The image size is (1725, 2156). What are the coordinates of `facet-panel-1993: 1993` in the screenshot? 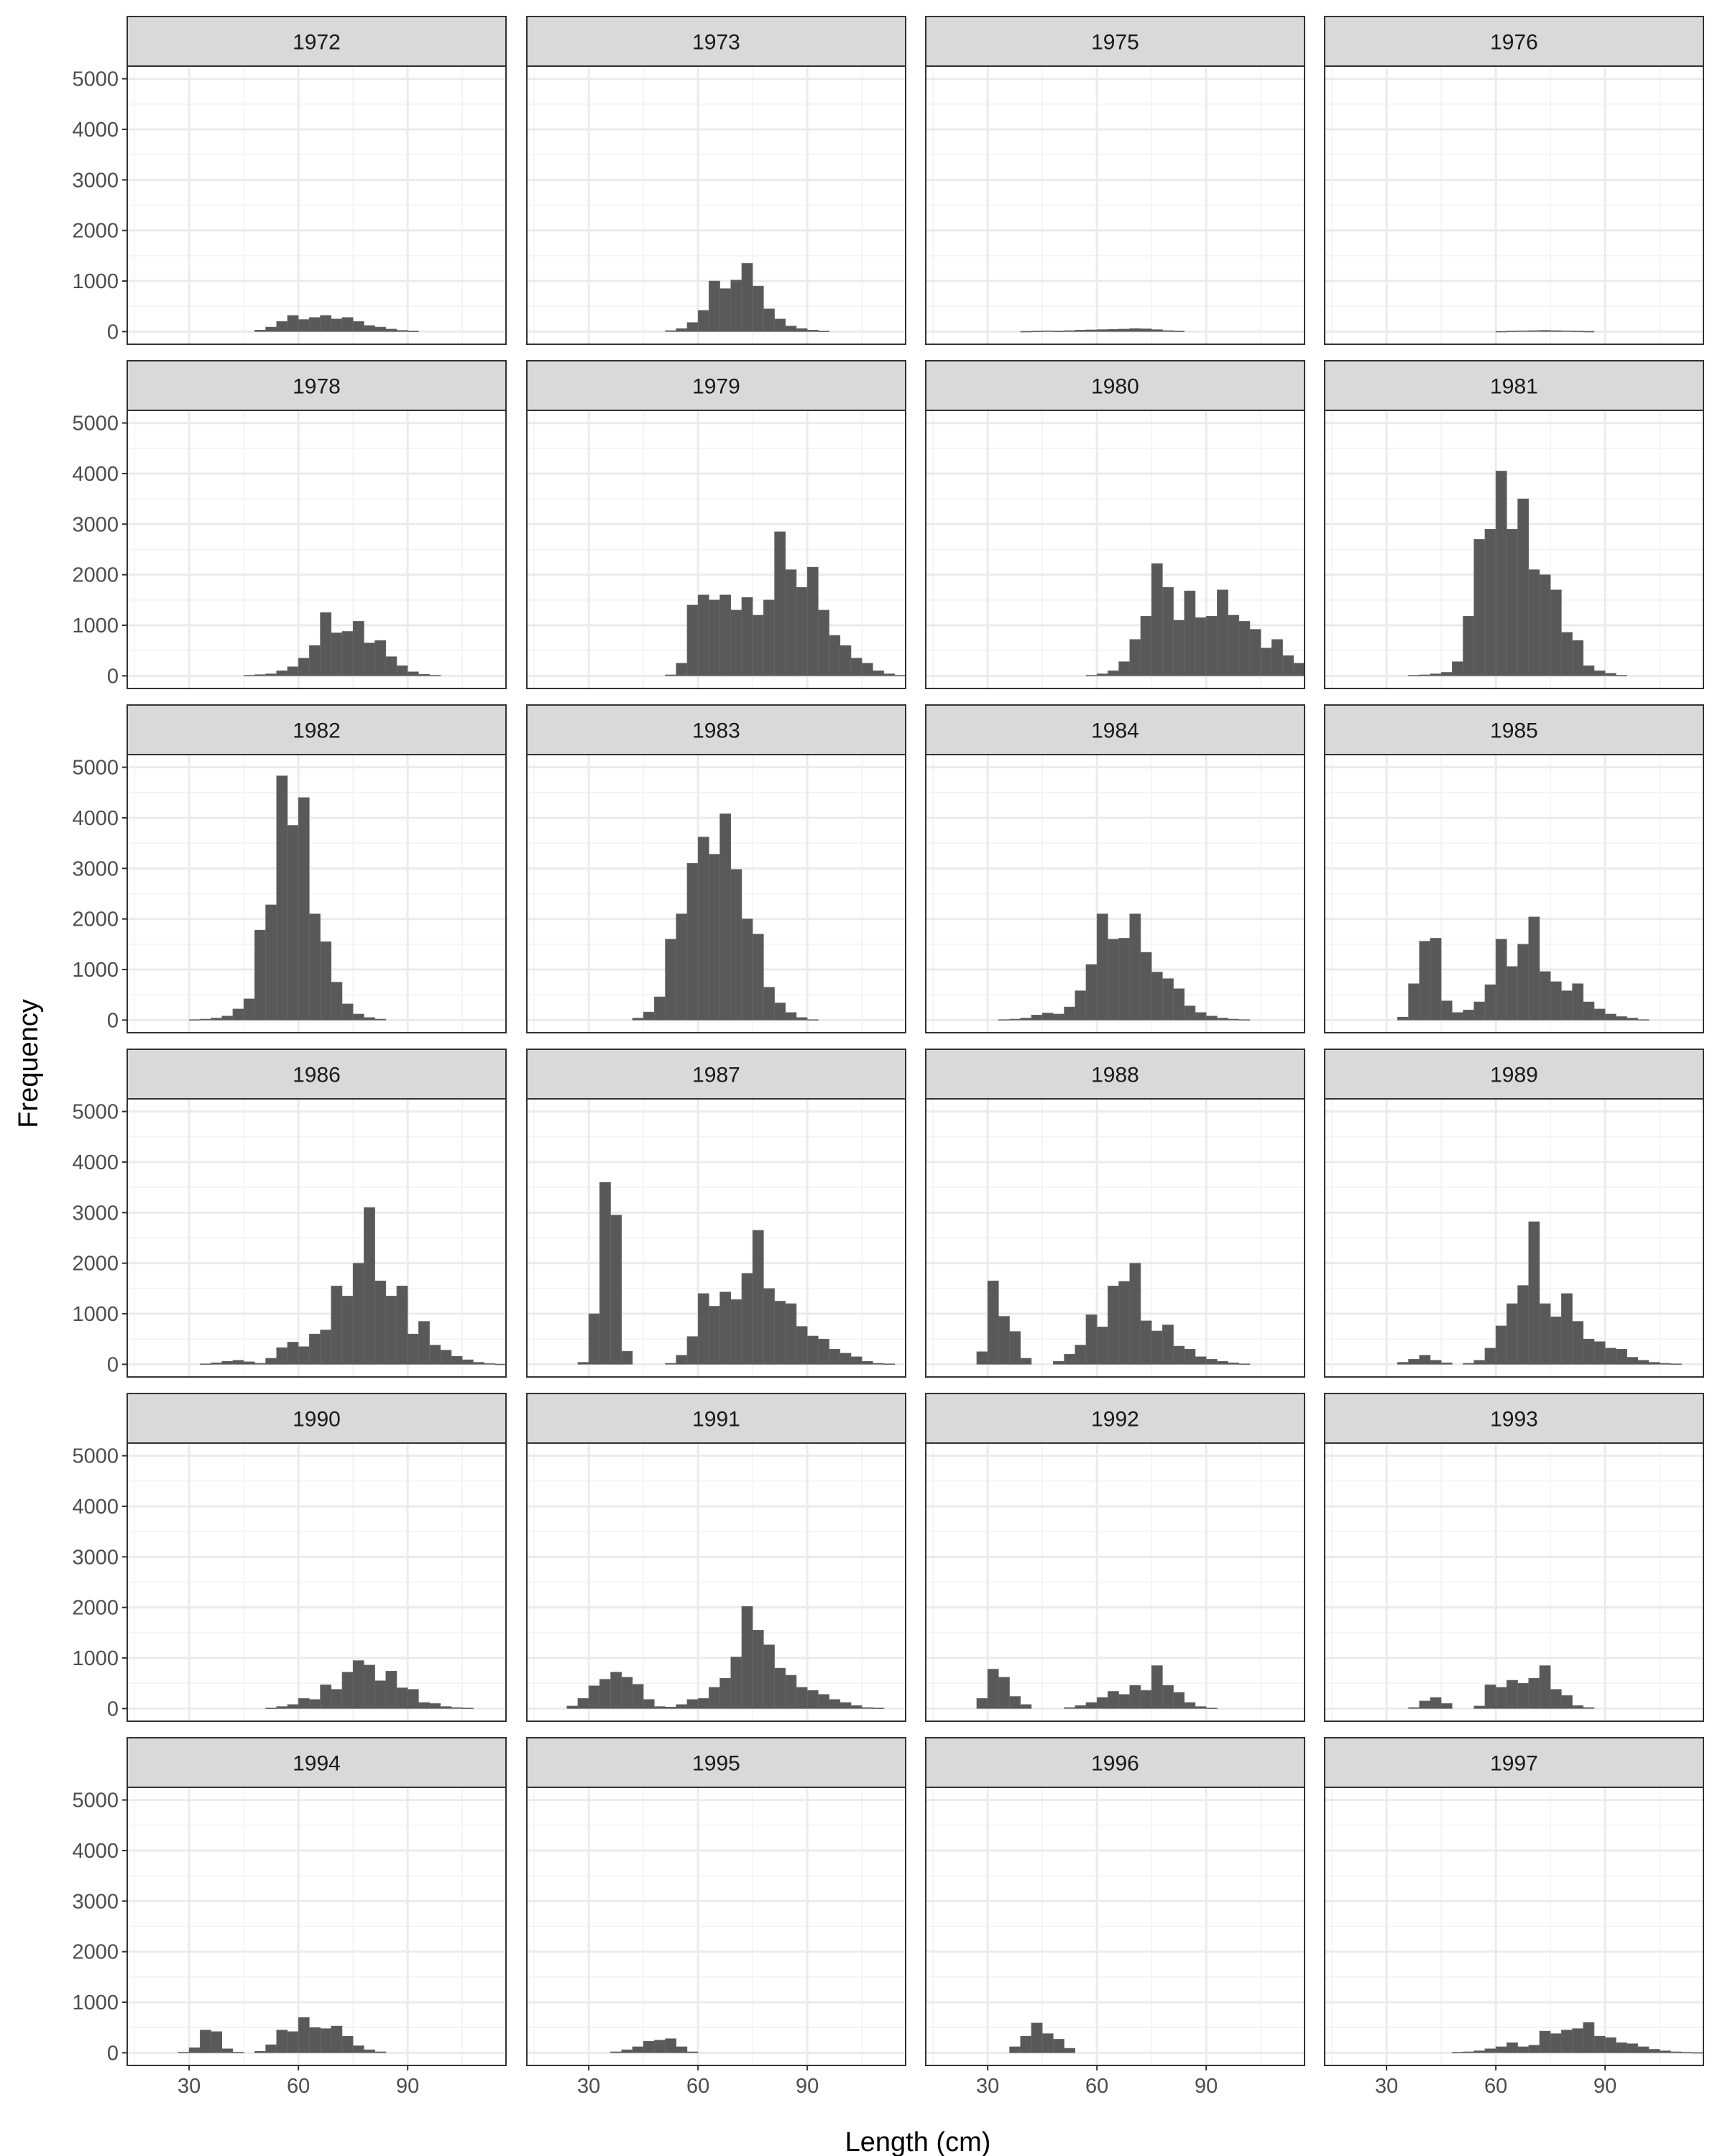 It's located at (1514, 1558).